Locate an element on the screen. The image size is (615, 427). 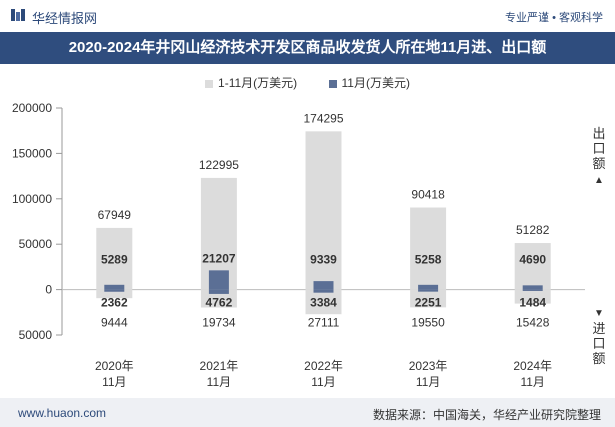
import-axis-label: ▼ 进口额 is located at coordinates (599, 335).